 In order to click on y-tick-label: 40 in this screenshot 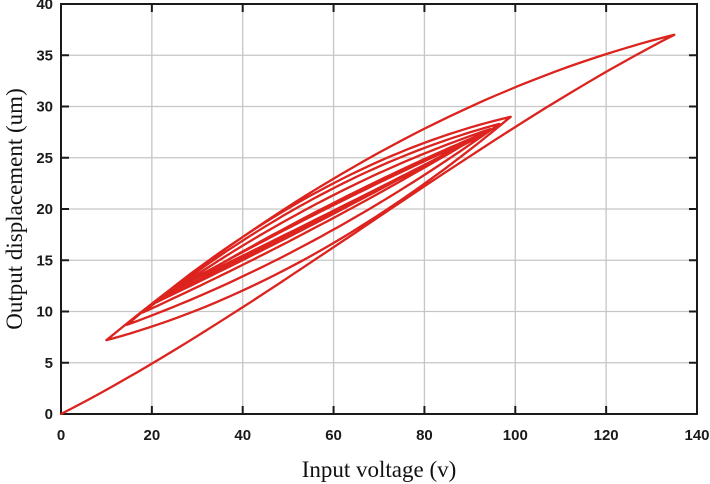, I will do `click(44, 6)`.